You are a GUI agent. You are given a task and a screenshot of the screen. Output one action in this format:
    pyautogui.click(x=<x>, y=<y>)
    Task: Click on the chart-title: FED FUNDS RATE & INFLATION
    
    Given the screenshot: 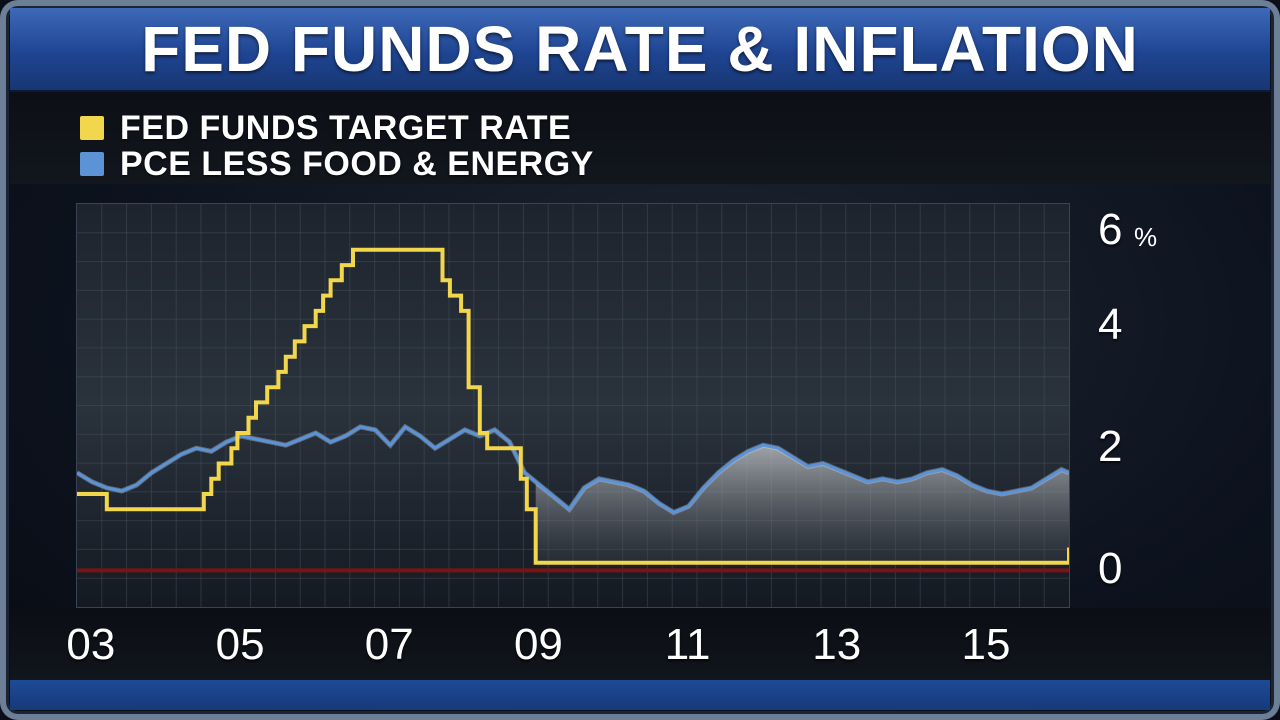 What is the action you would take?
    pyautogui.click(x=640, y=49)
    